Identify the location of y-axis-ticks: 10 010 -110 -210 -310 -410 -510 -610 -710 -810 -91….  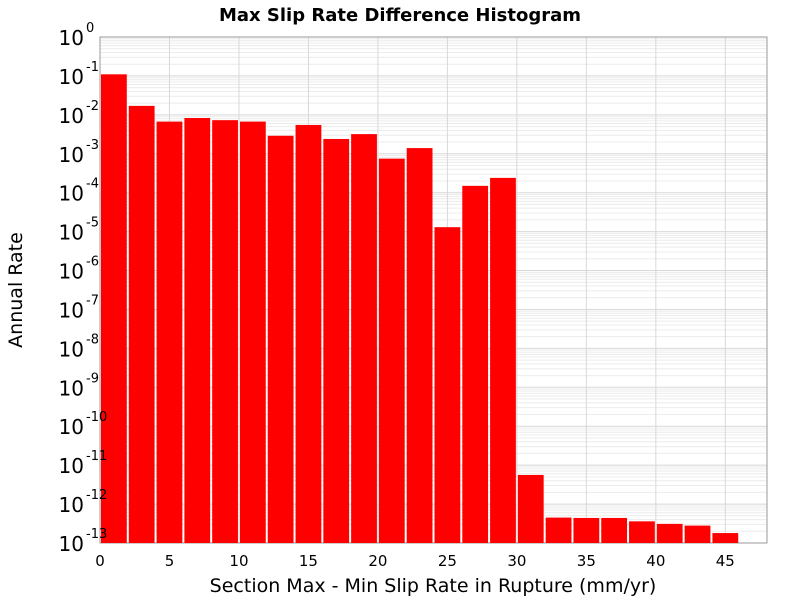
(83, 288).